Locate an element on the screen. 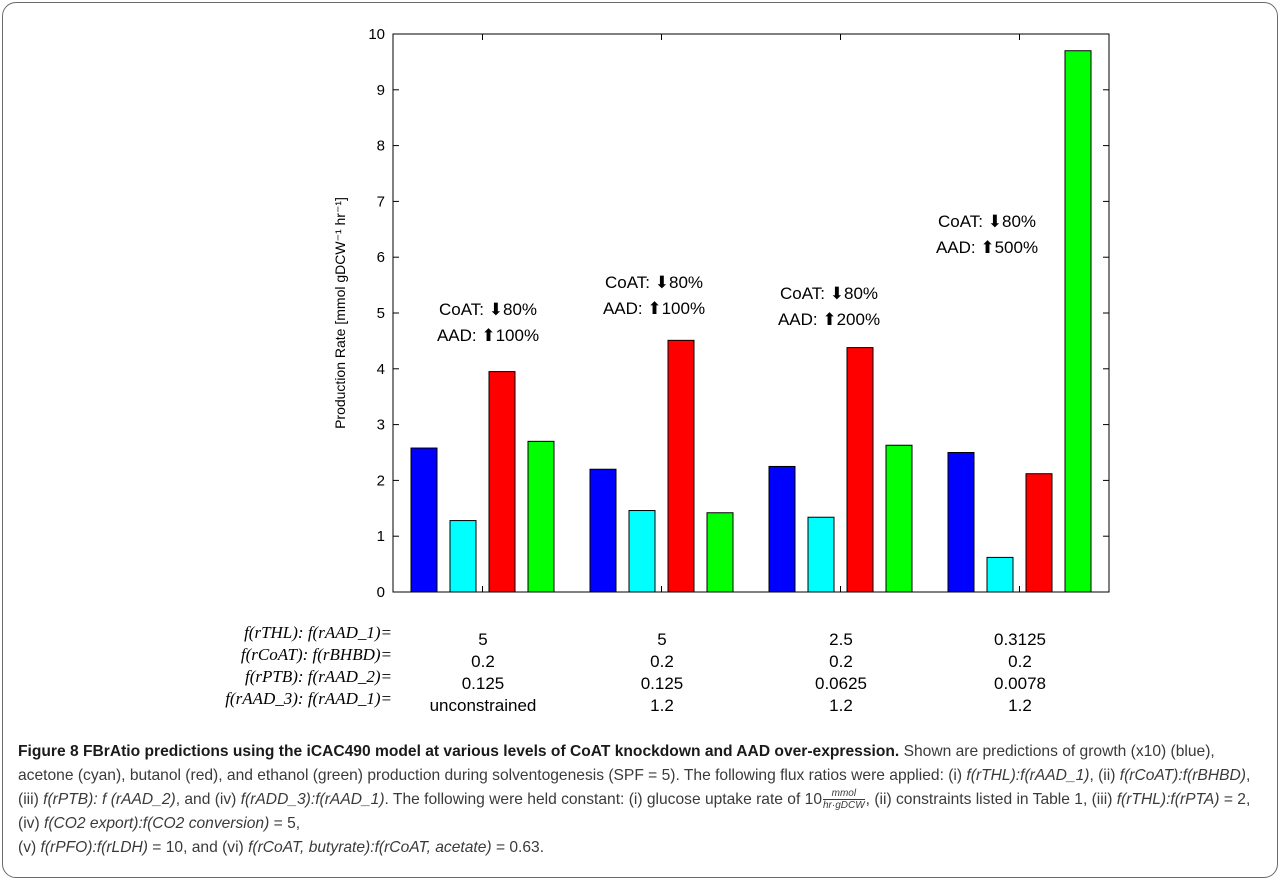 The width and height of the screenshot is (1282, 881). ratio-row-label: f(rCoAT): f(rBHBD)= is located at coordinates (316, 654).